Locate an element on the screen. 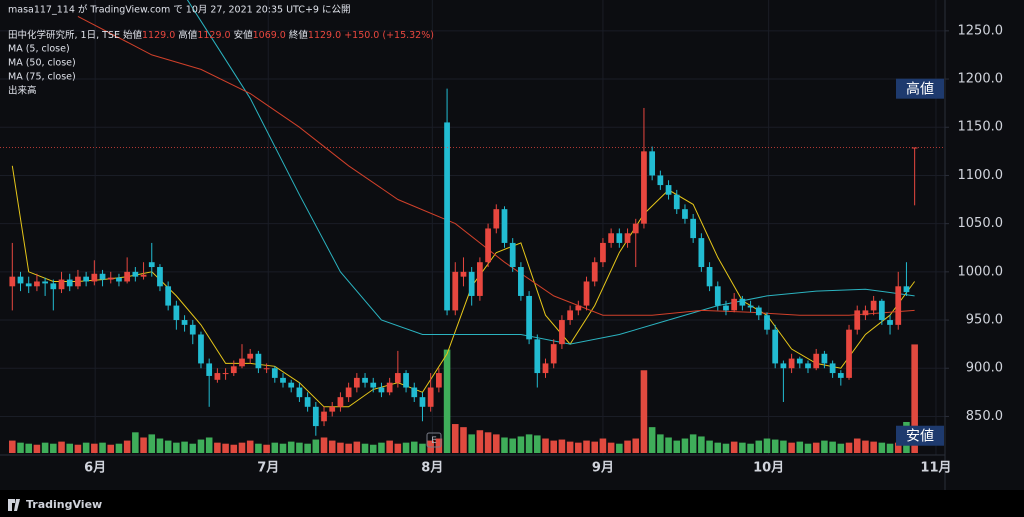  legend-entry: MA (50, close) is located at coordinates (42, 63).